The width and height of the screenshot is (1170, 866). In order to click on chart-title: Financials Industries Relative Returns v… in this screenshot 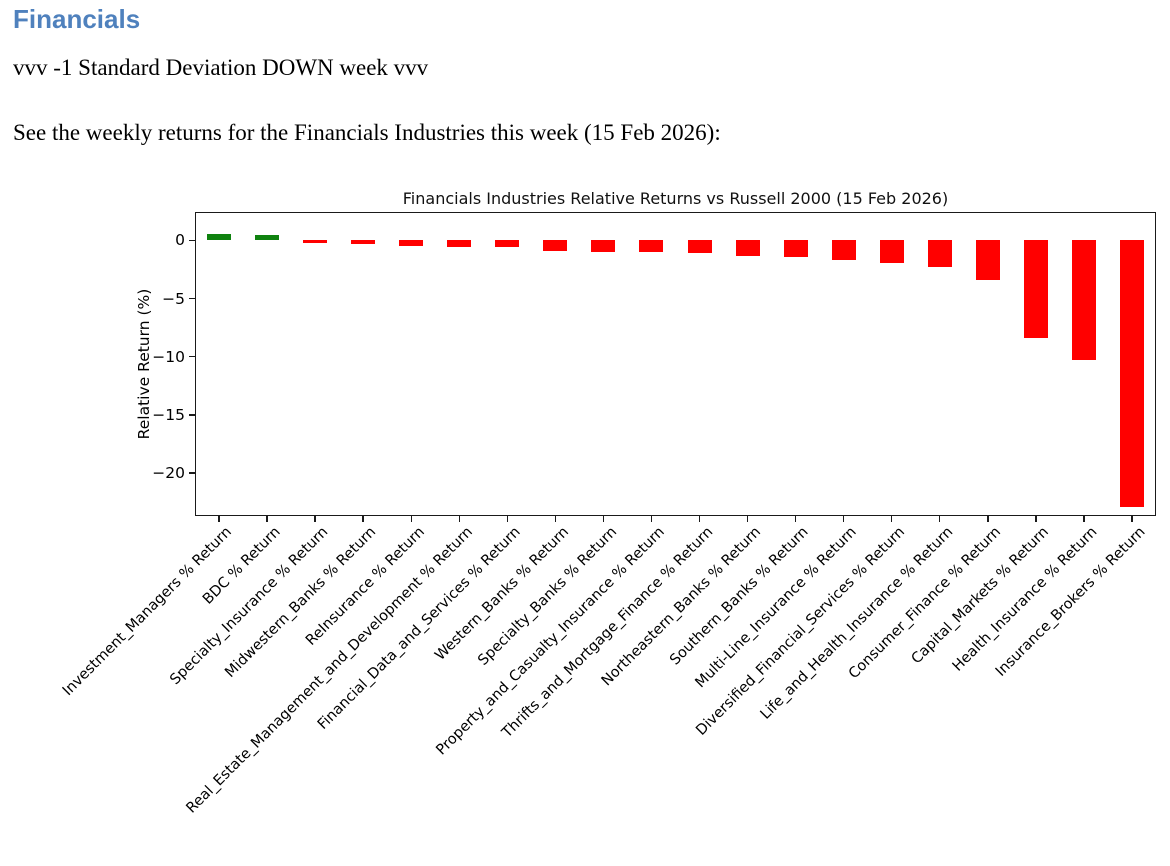, I will do `click(675, 198)`.